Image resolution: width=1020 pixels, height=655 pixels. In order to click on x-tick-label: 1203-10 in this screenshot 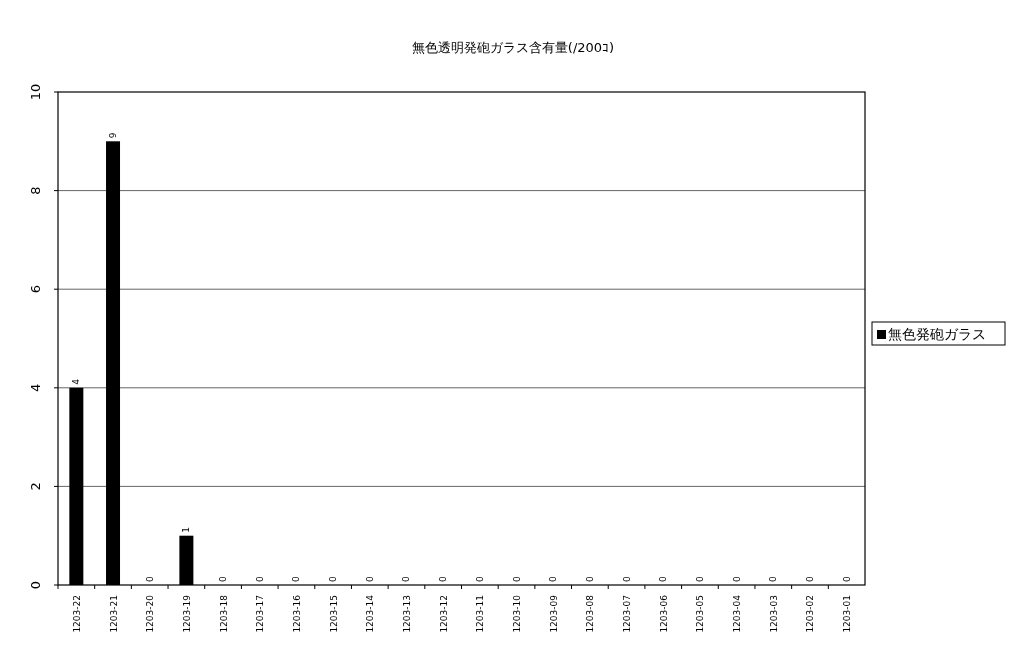, I will do `click(517, 613)`.